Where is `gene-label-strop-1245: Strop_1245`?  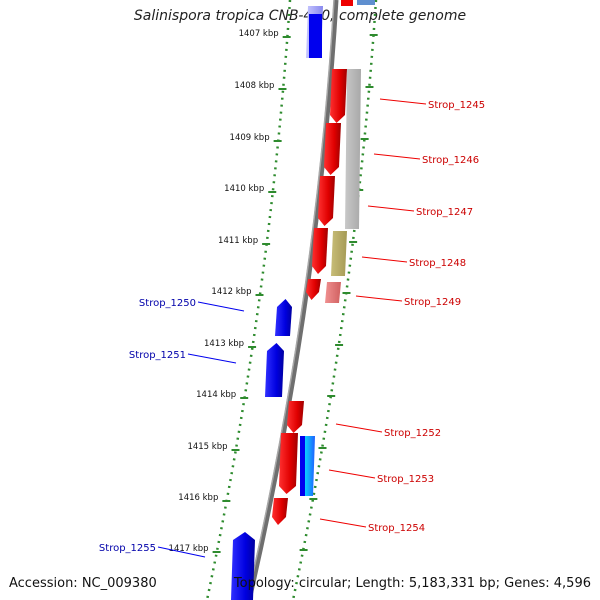
gene-label-strop-1245: Strop_1245 is located at coordinates (456, 105).